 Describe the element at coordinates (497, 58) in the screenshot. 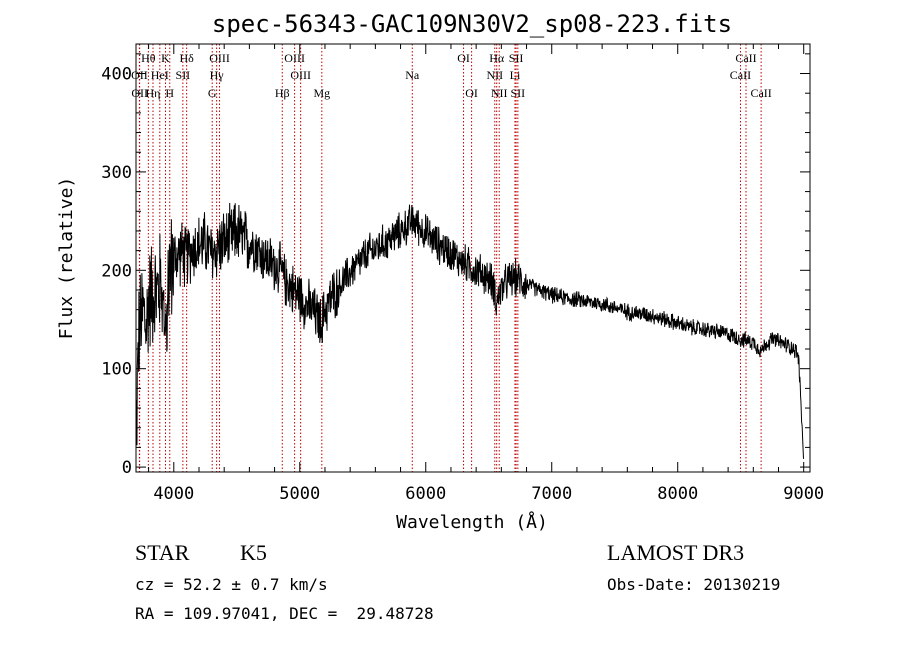

I see `spectral-line-label: Hα` at that location.